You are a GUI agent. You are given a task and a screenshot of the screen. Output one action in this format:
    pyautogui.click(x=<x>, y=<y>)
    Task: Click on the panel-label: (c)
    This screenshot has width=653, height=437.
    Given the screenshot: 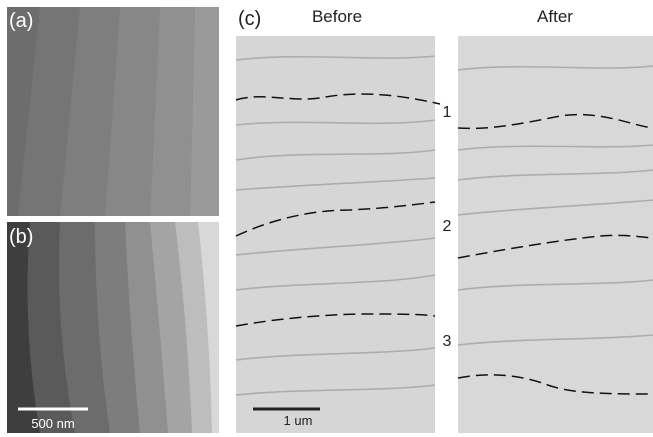 What is the action you would take?
    pyautogui.click(x=249, y=19)
    